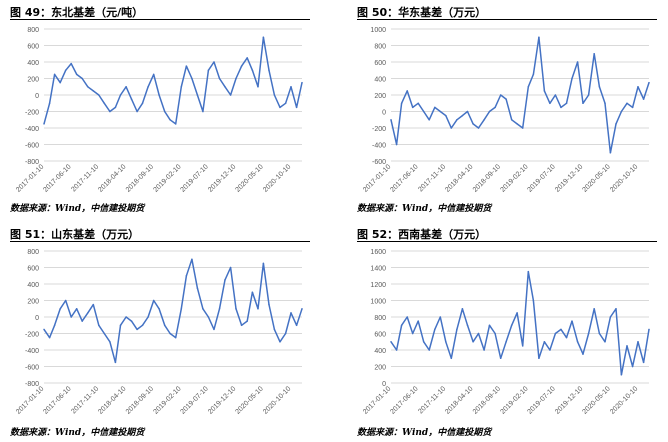  Describe the element at coordinates (32, 146) in the screenshot. I see `y-tick-label: -600` at that location.